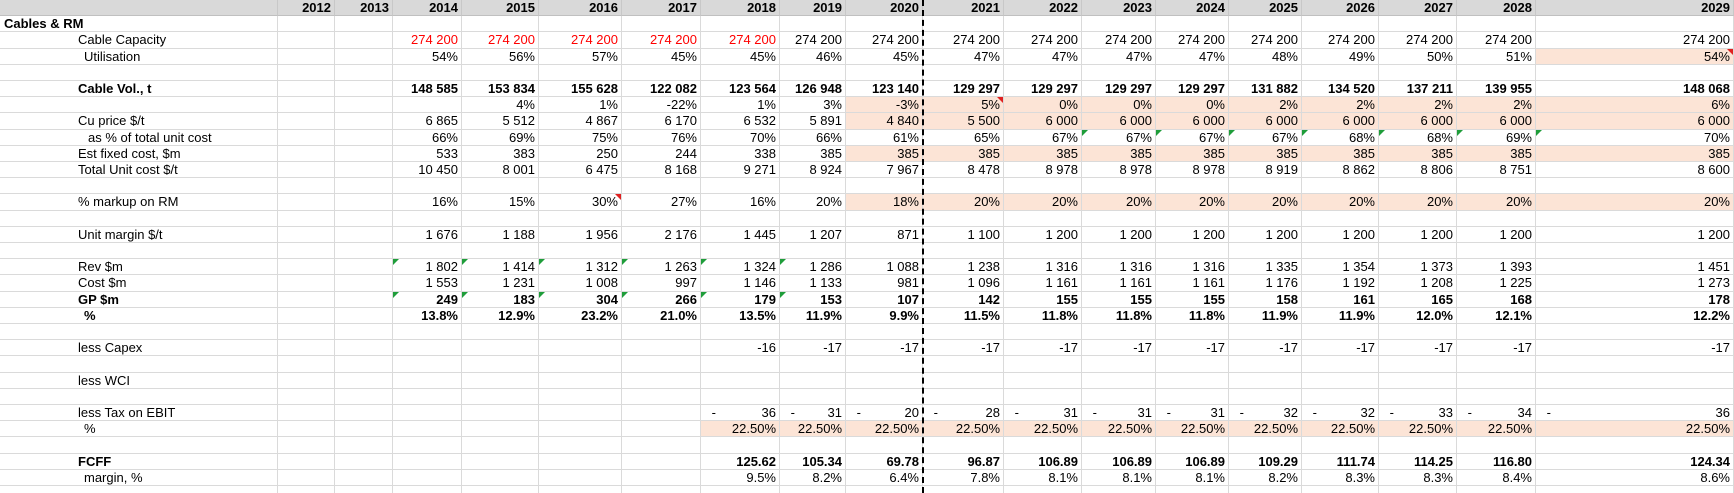 The image size is (1734, 493). Describe the element at coordinates (1265, 299) in the screenshot. I see `value-cell: 158` at that location.